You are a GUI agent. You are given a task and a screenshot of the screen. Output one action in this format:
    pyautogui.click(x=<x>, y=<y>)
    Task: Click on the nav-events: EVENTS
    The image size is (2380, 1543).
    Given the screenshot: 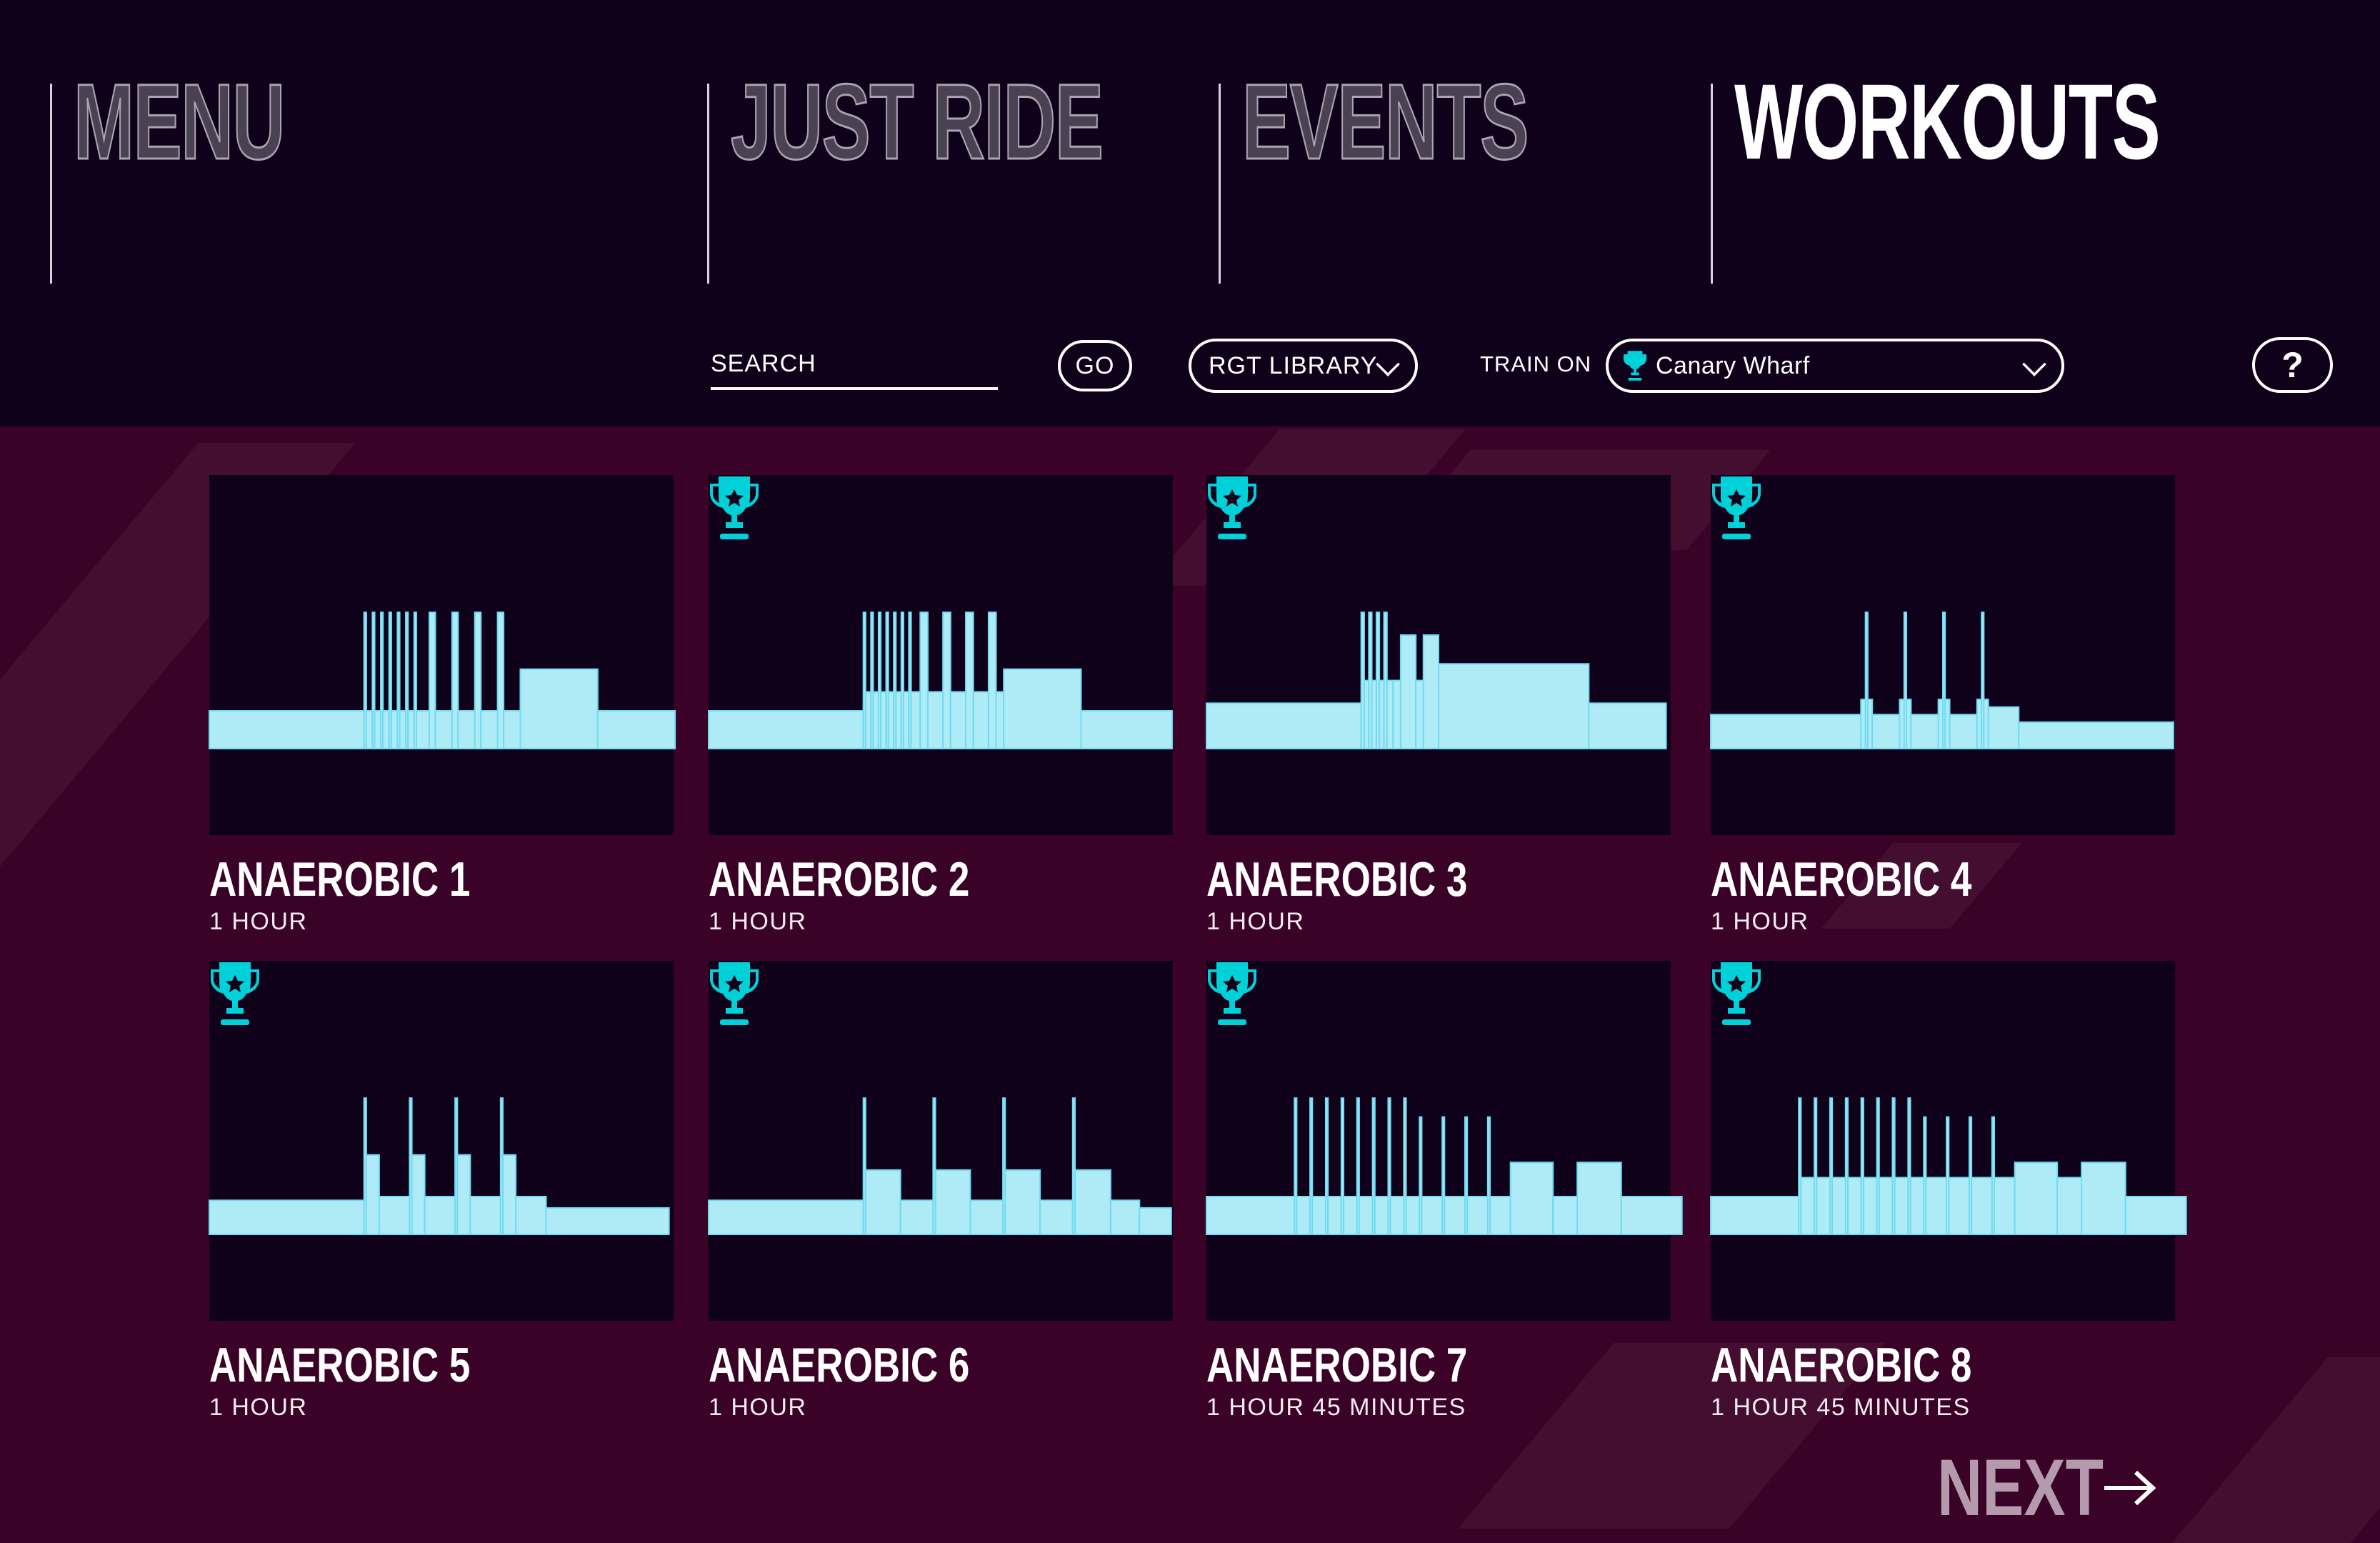 What is the action you would take?
    pyautogui.click(x=1374, y=176)
    